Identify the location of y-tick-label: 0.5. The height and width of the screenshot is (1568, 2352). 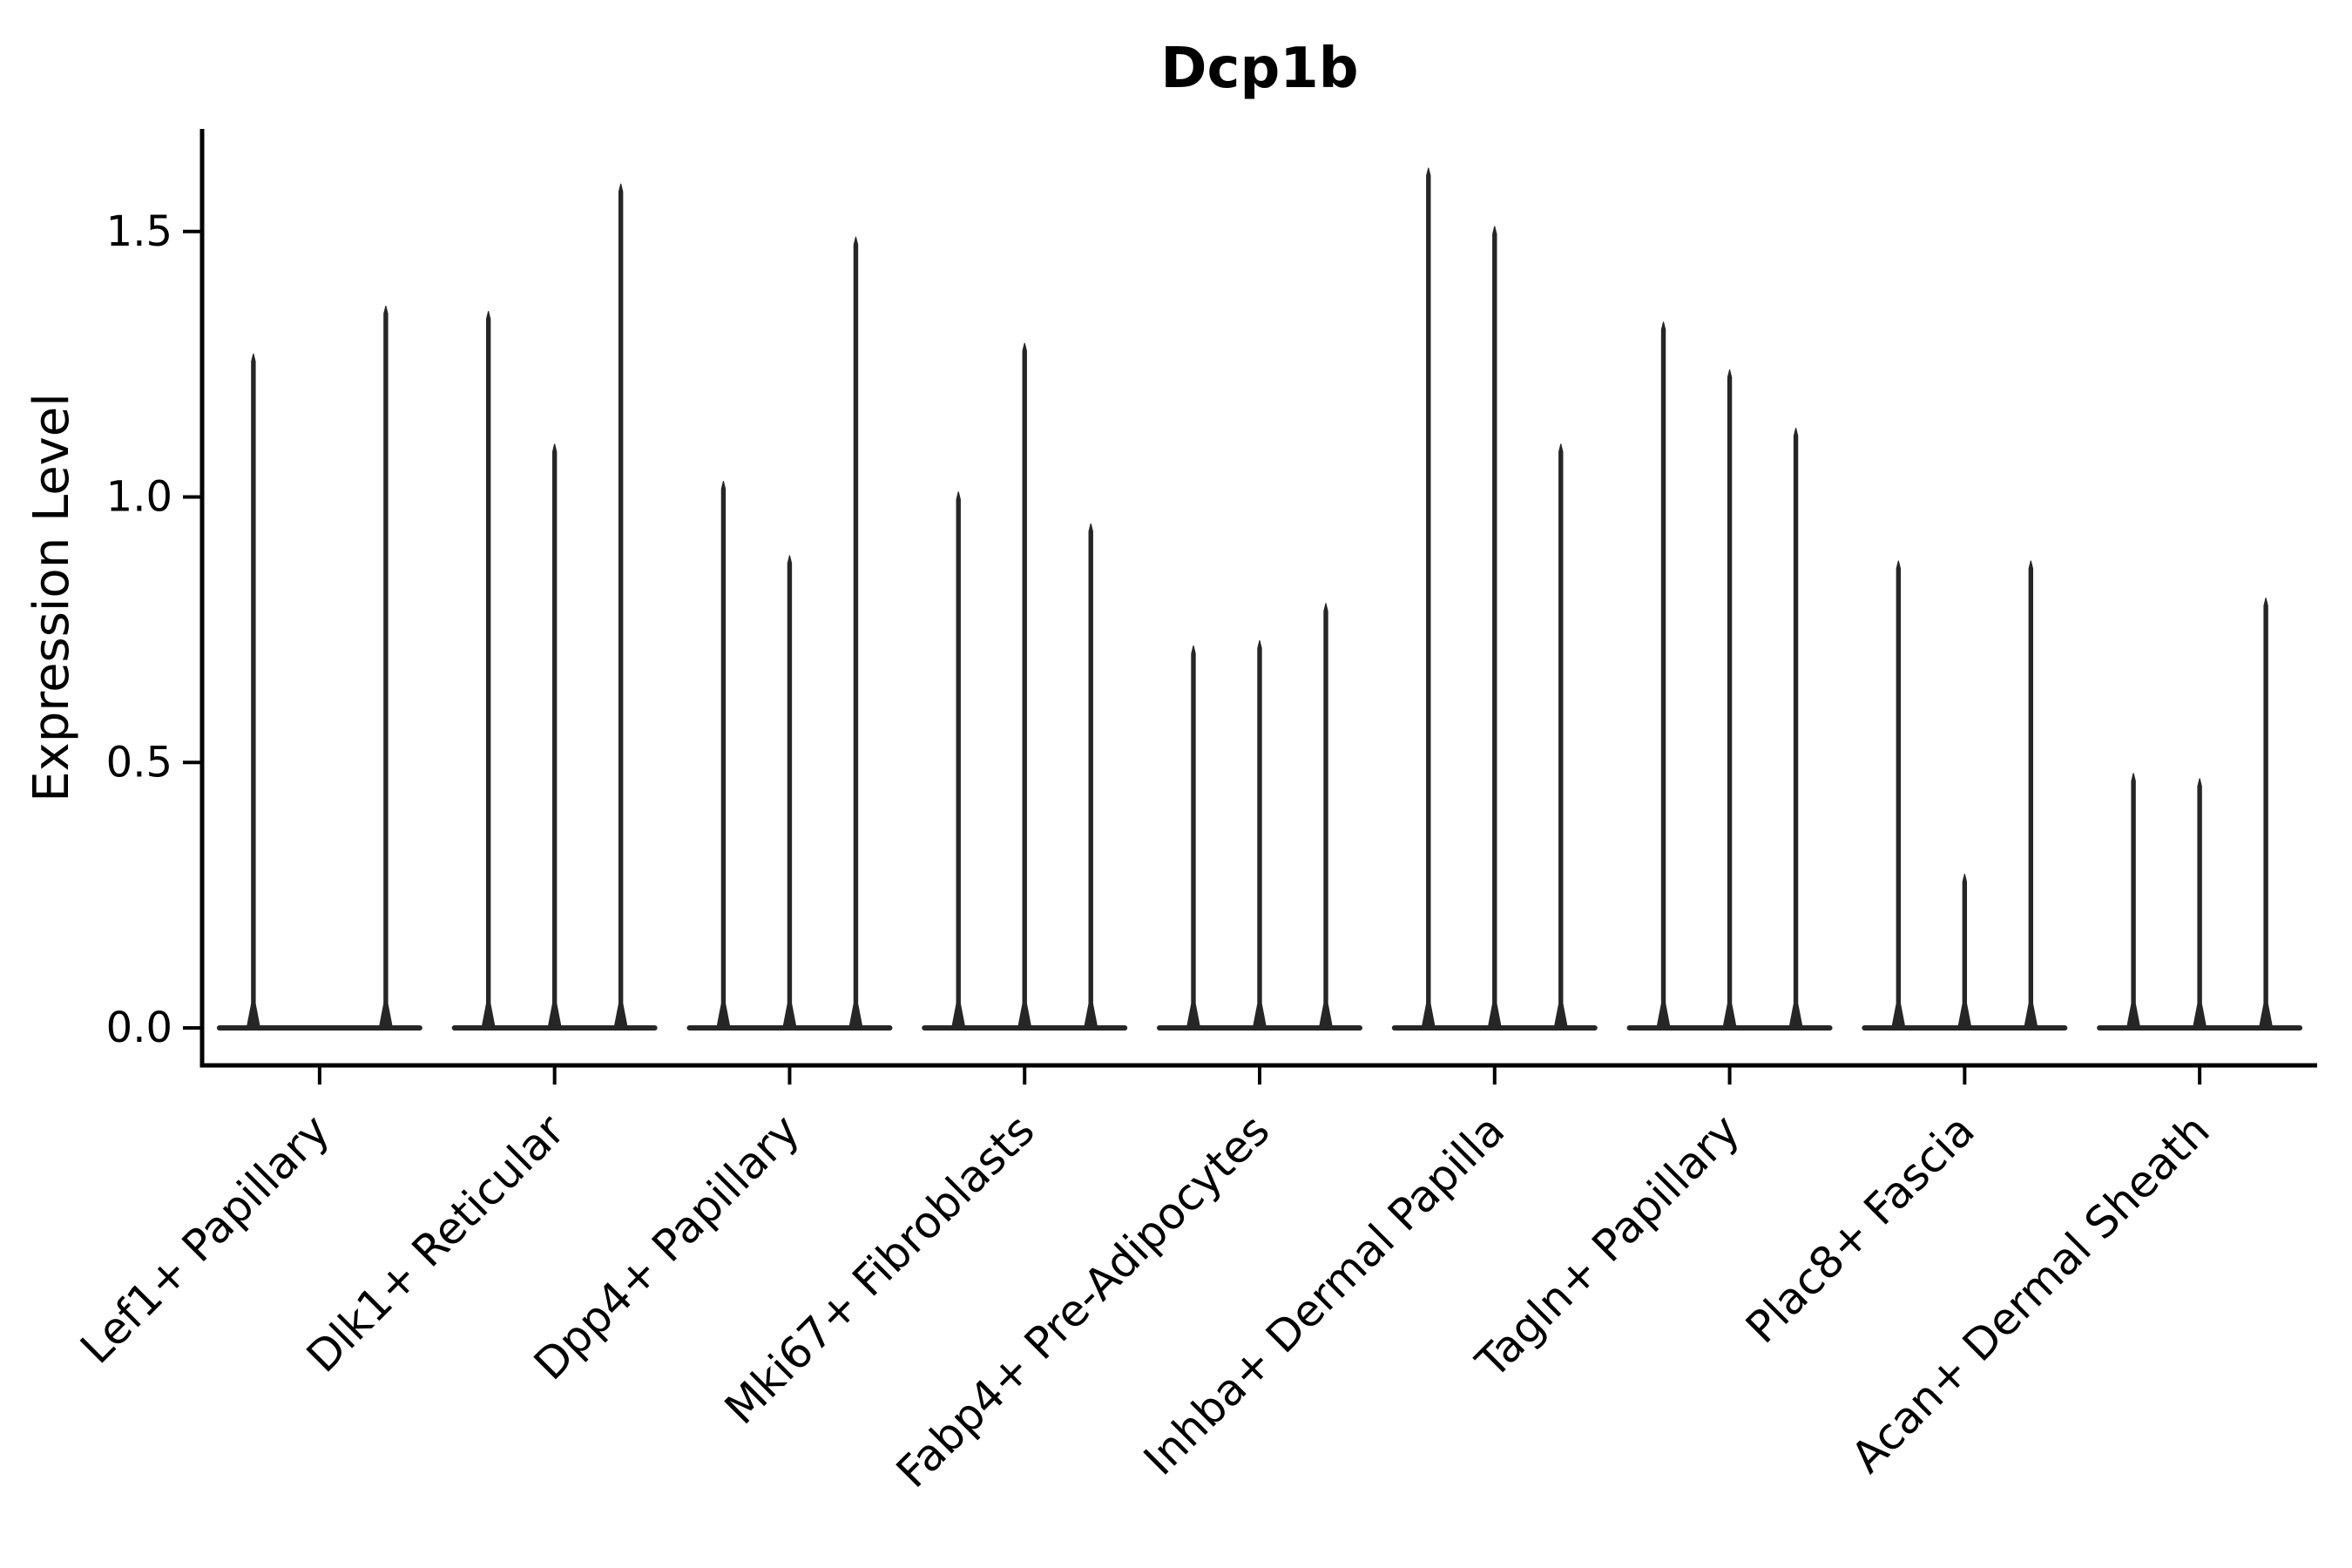
(139, 762).